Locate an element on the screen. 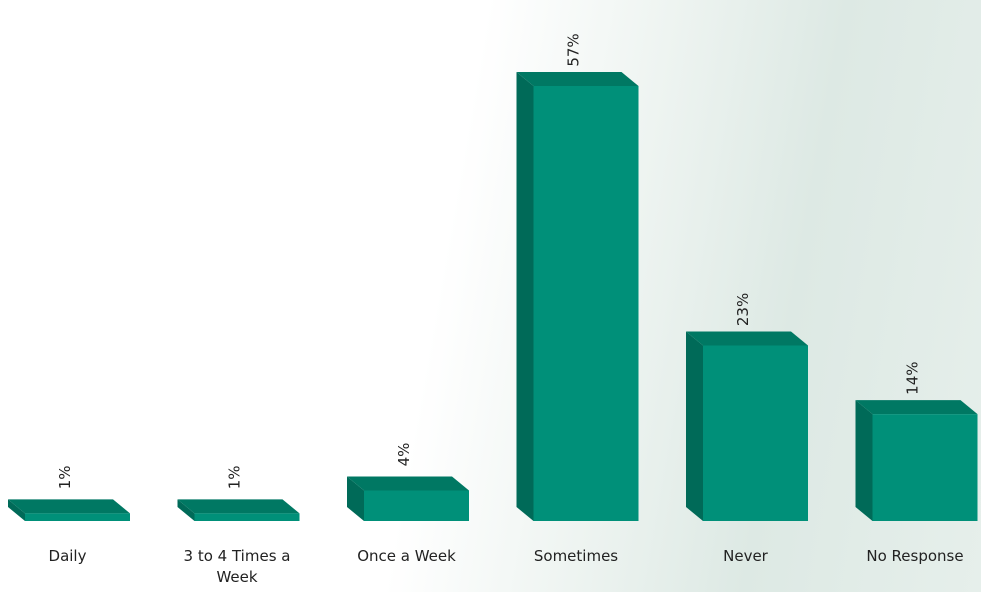  value-label: 4% is located at coordinates (404, 455).